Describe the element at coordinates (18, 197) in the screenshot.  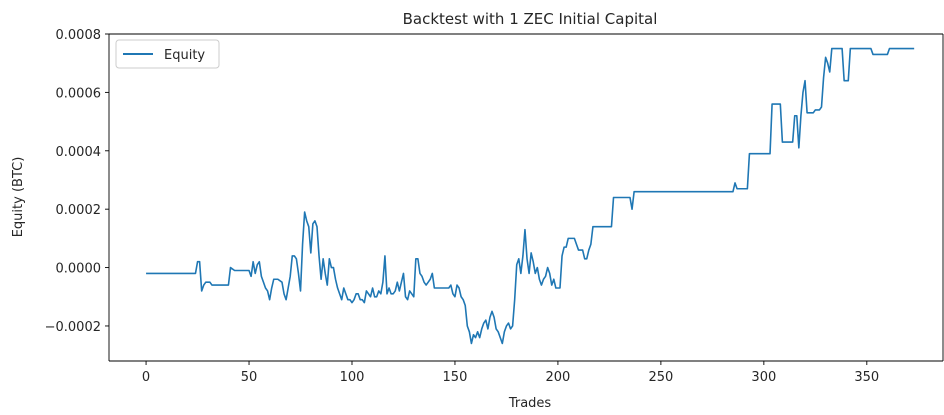
I see `y-axis-label: Equity (BTC)` at that location.